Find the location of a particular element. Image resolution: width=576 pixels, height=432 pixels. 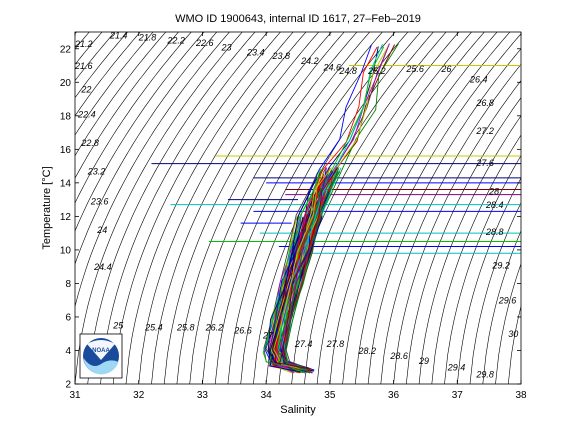

density-label: 29 is located at coordinates (423, 361).